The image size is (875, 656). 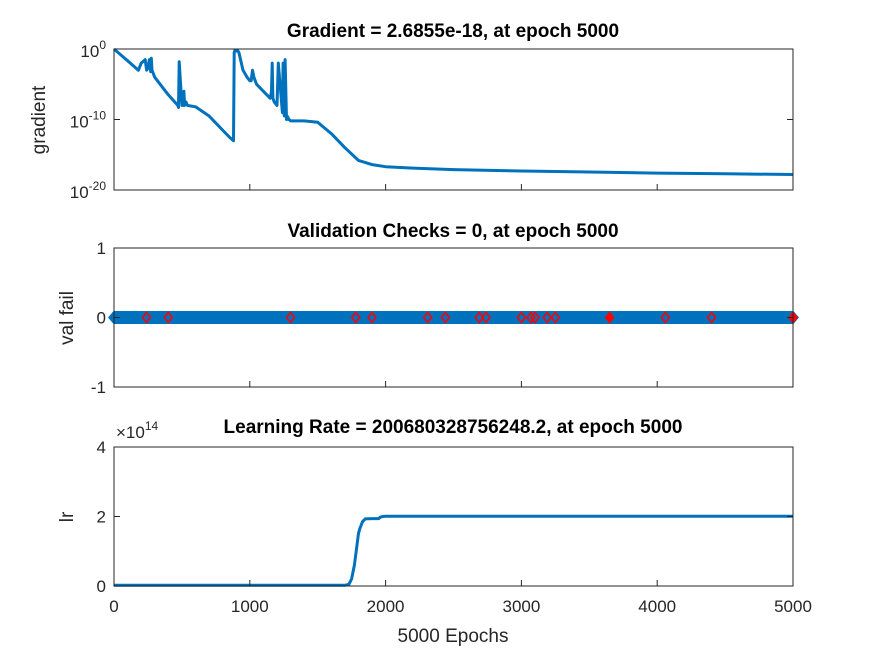 I want to click on x-tick-label: 3000, so click(x=521, y=606).